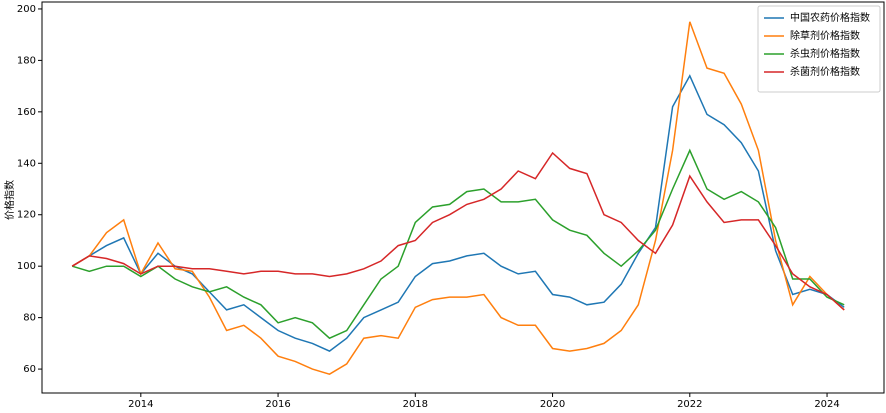 The width and height of the screenshot is (886, 413). I want to click on legend-box, so click(819, 49).